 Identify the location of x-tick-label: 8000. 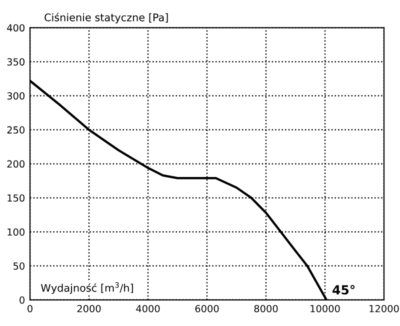
(266, 308).